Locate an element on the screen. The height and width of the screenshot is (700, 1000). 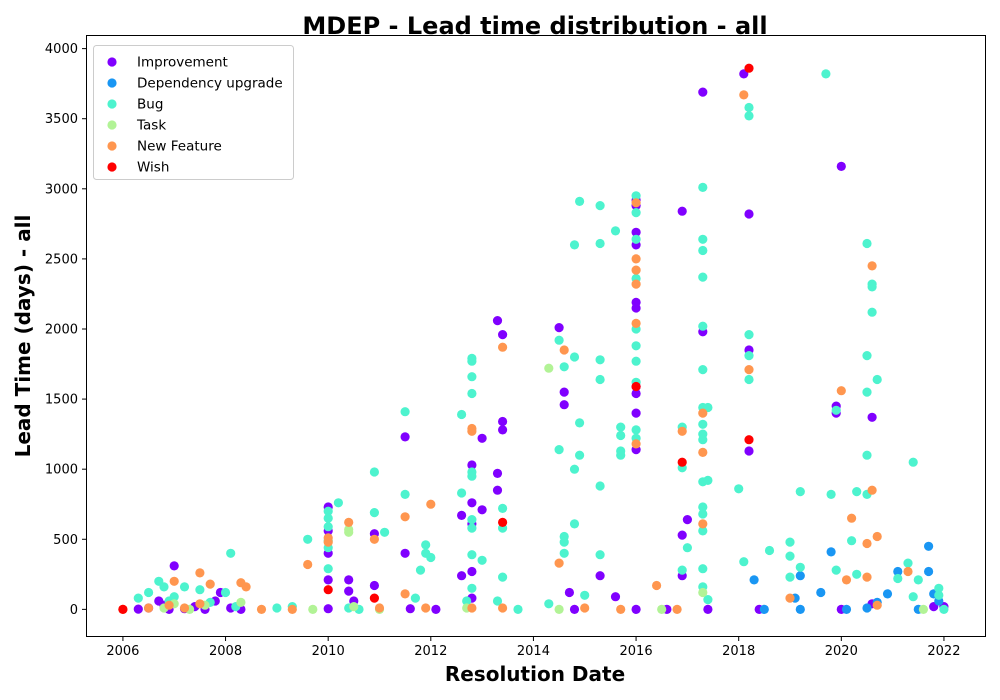
x-tick-label: 2016 is located at coordinates (636, 651).